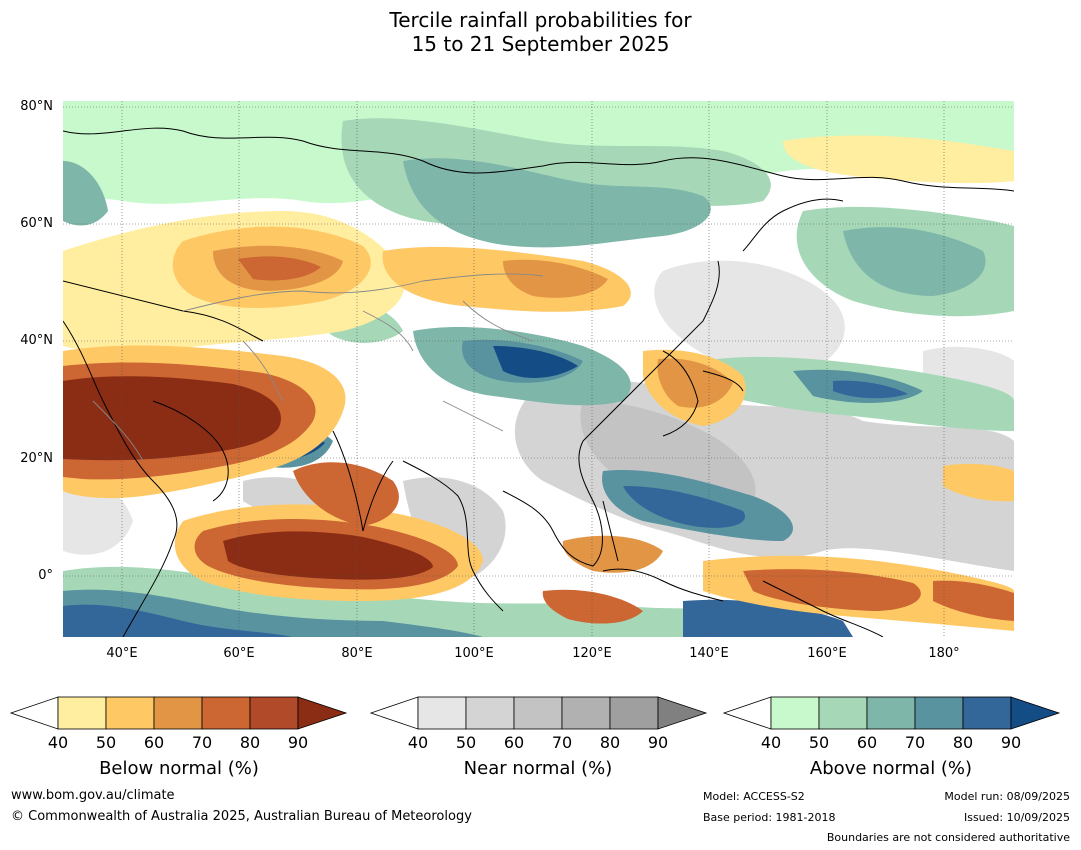 This screenshot has width=1081, height=850. What do you see at coordinates (418, 742) in the screenshot?
I see `near-tick-40: 40` at bounding box center [418, 742].